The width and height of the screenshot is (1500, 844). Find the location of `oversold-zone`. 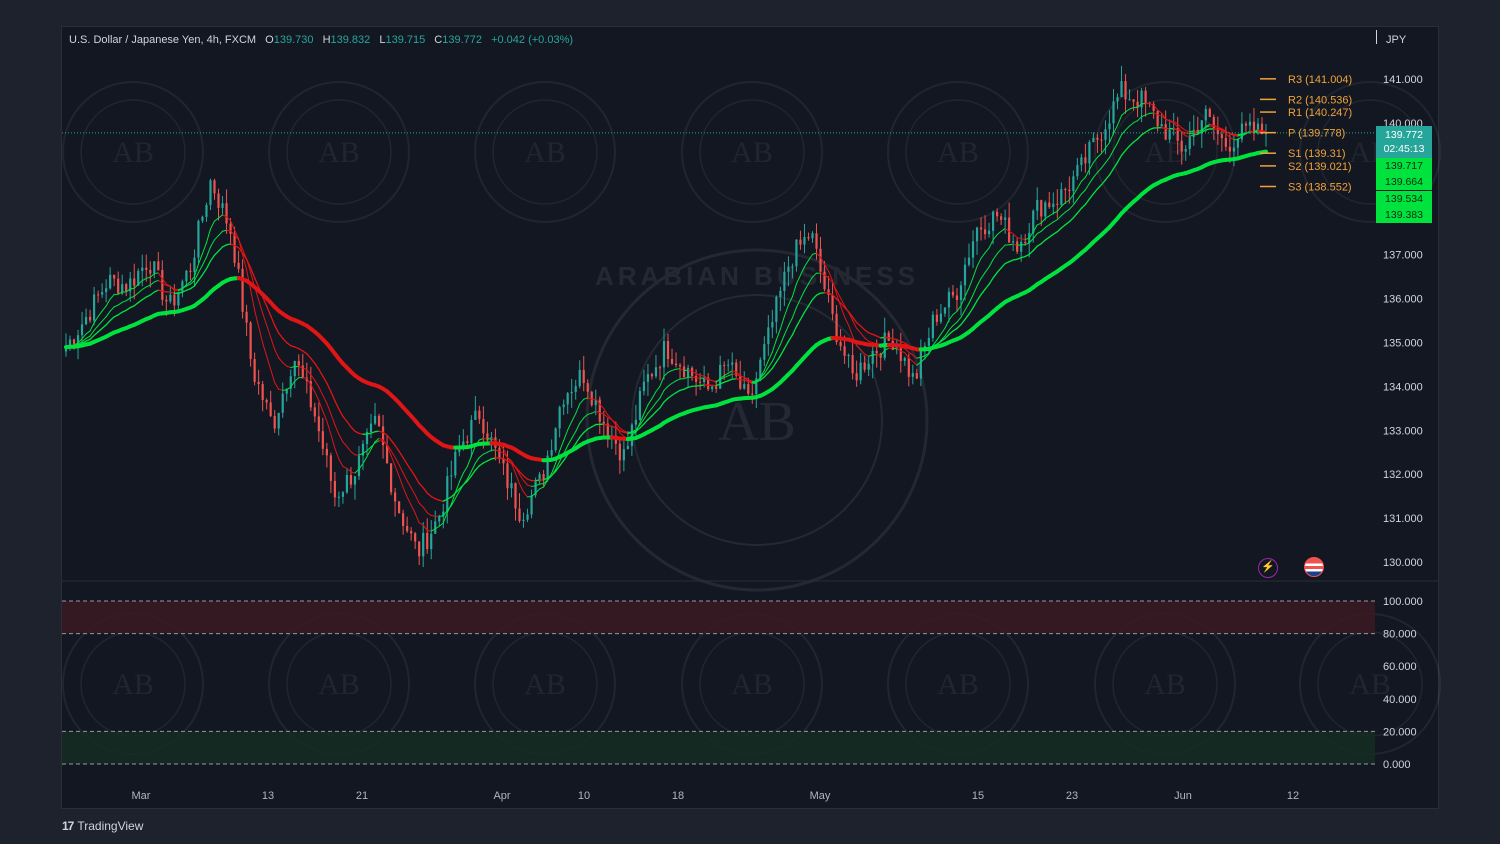

oversold-zone is located at coordinates (718, 747).